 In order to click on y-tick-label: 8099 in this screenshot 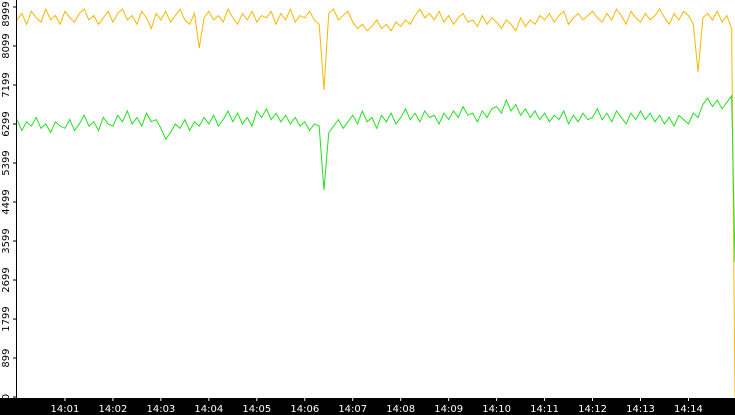, I will do `click(6, 45)`.